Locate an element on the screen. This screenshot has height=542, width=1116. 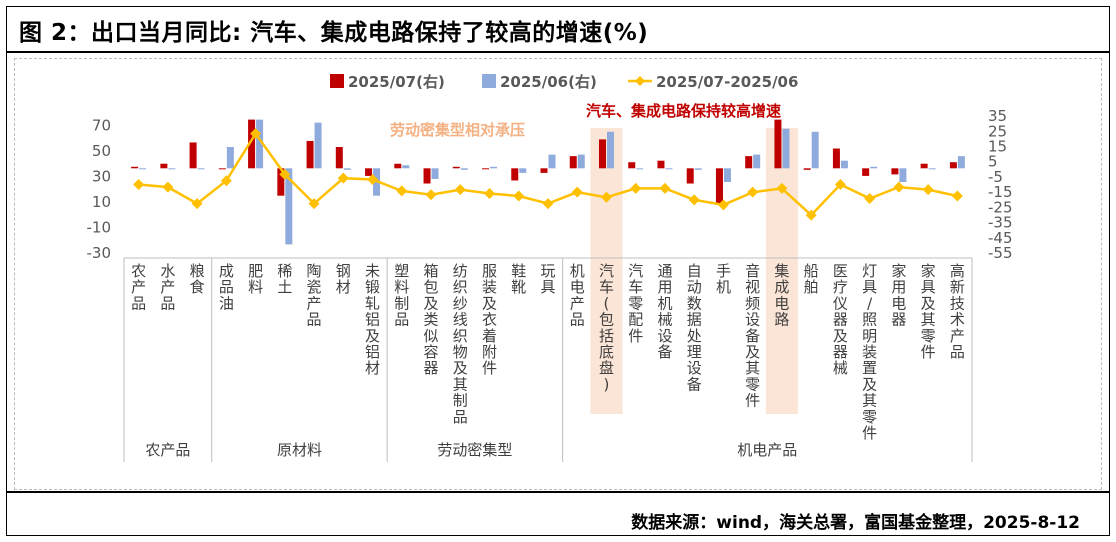
right-axis-tick-label: 35 is located at coordinates (997, 116).